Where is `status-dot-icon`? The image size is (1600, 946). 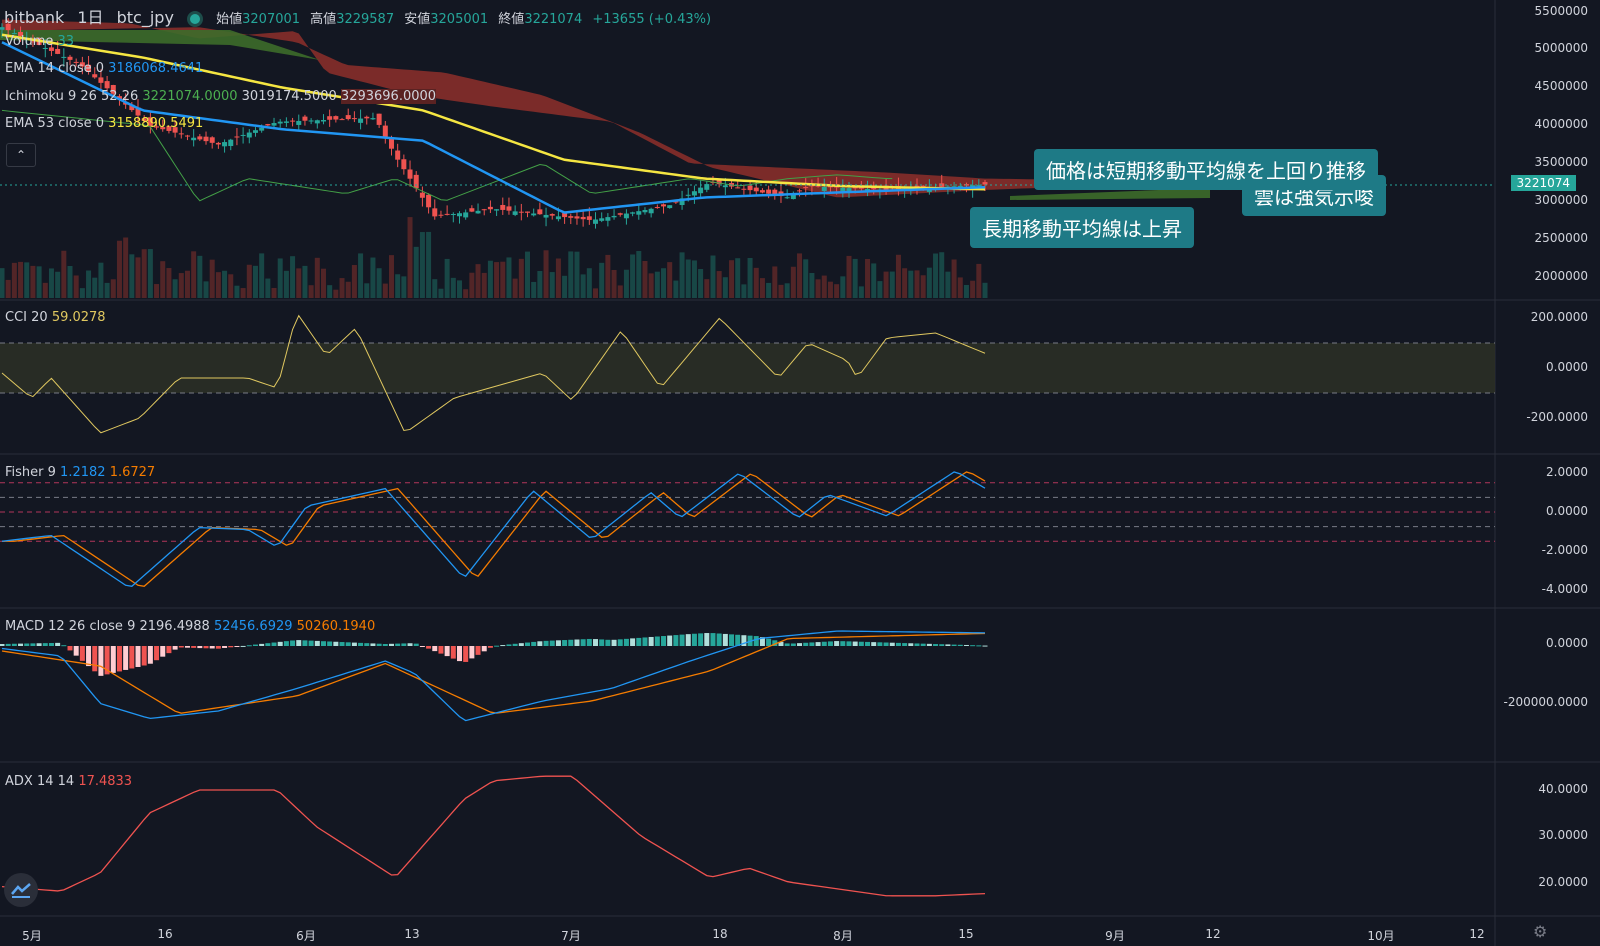 status-dot-icon is located at coordinates (195, 18).